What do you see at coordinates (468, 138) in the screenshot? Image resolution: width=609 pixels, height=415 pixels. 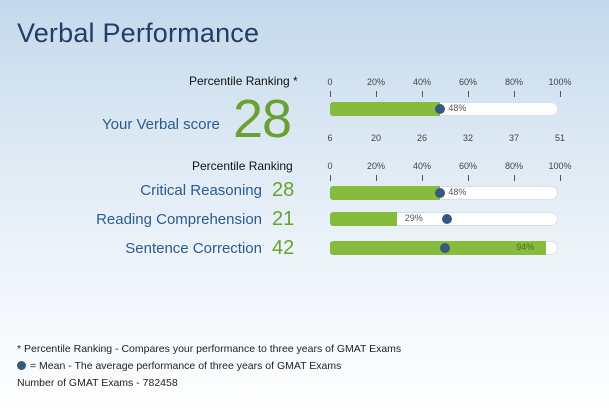 I see `score-scale-label: 32` at bounding box center [468, 138].